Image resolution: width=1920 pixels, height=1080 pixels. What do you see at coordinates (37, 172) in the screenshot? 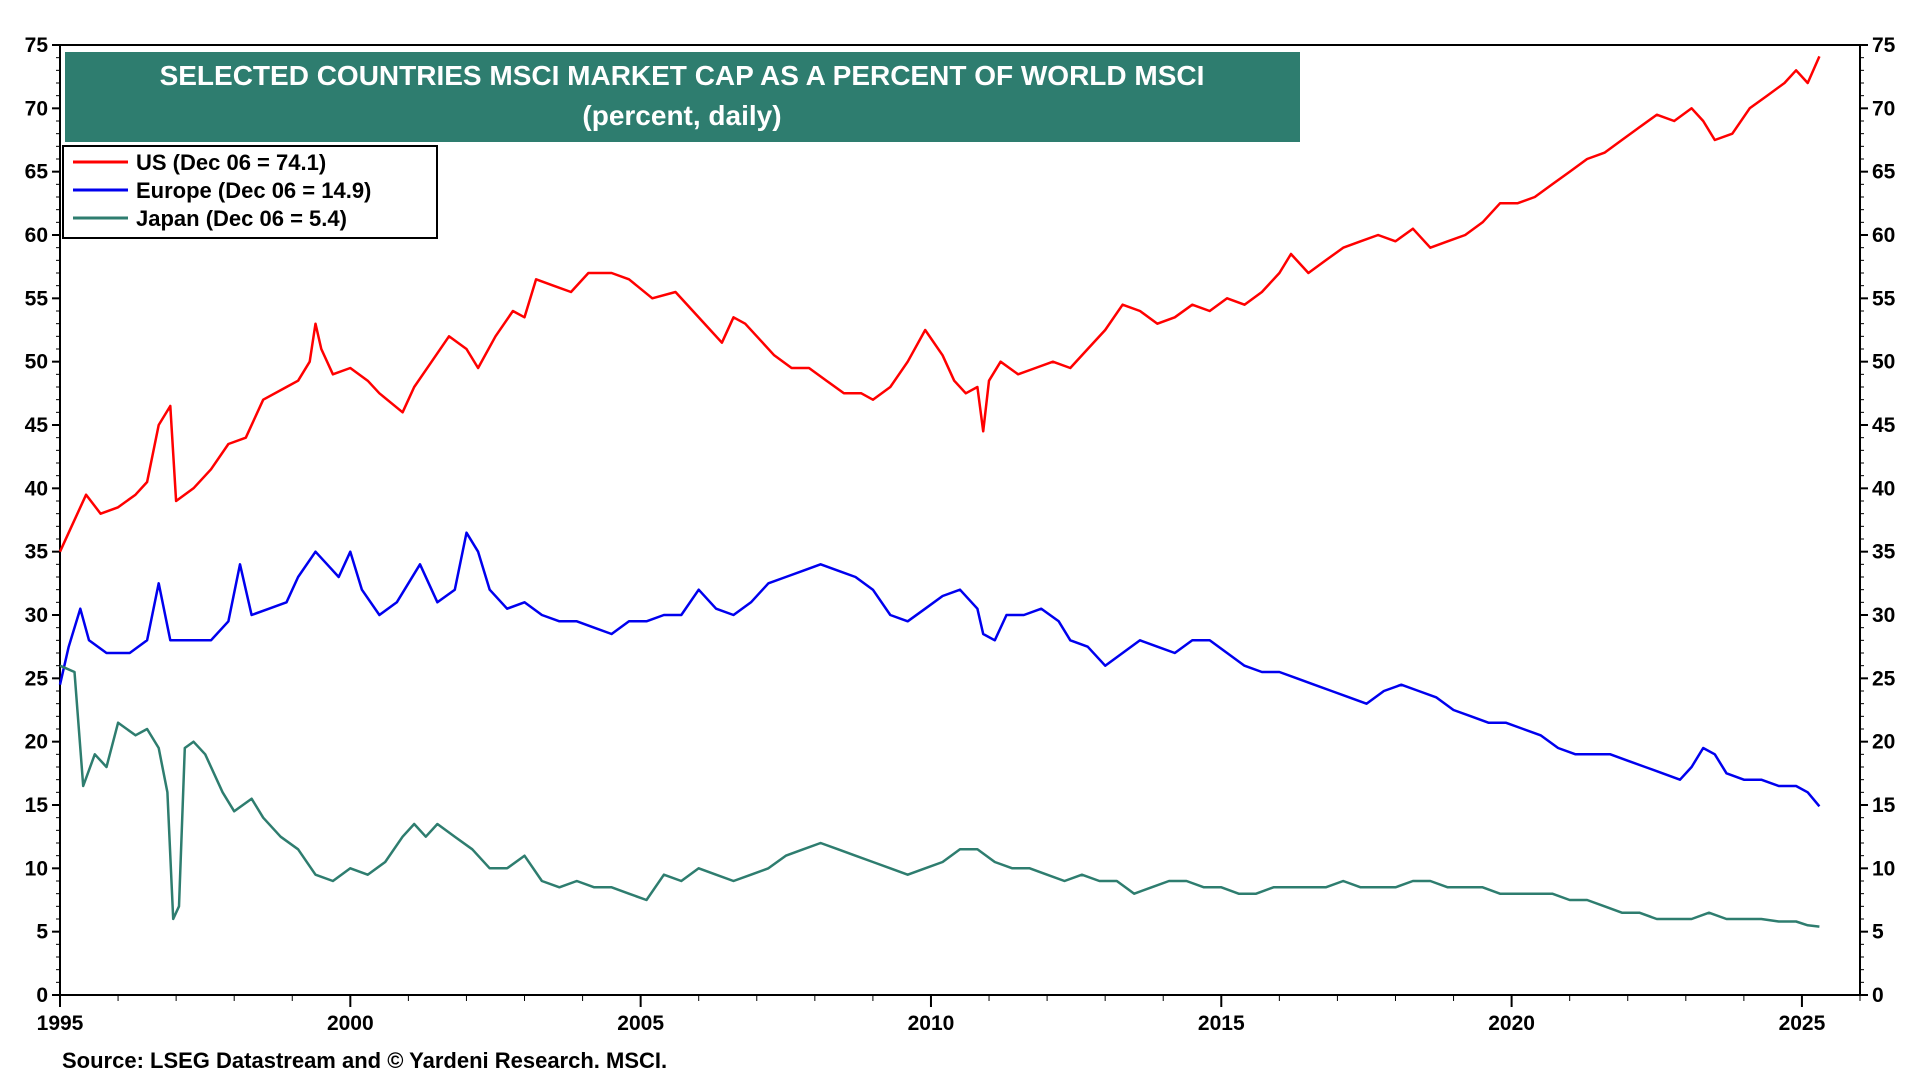
I see `y-tick-label-left-65: 65` at bounding box center [37, 172].